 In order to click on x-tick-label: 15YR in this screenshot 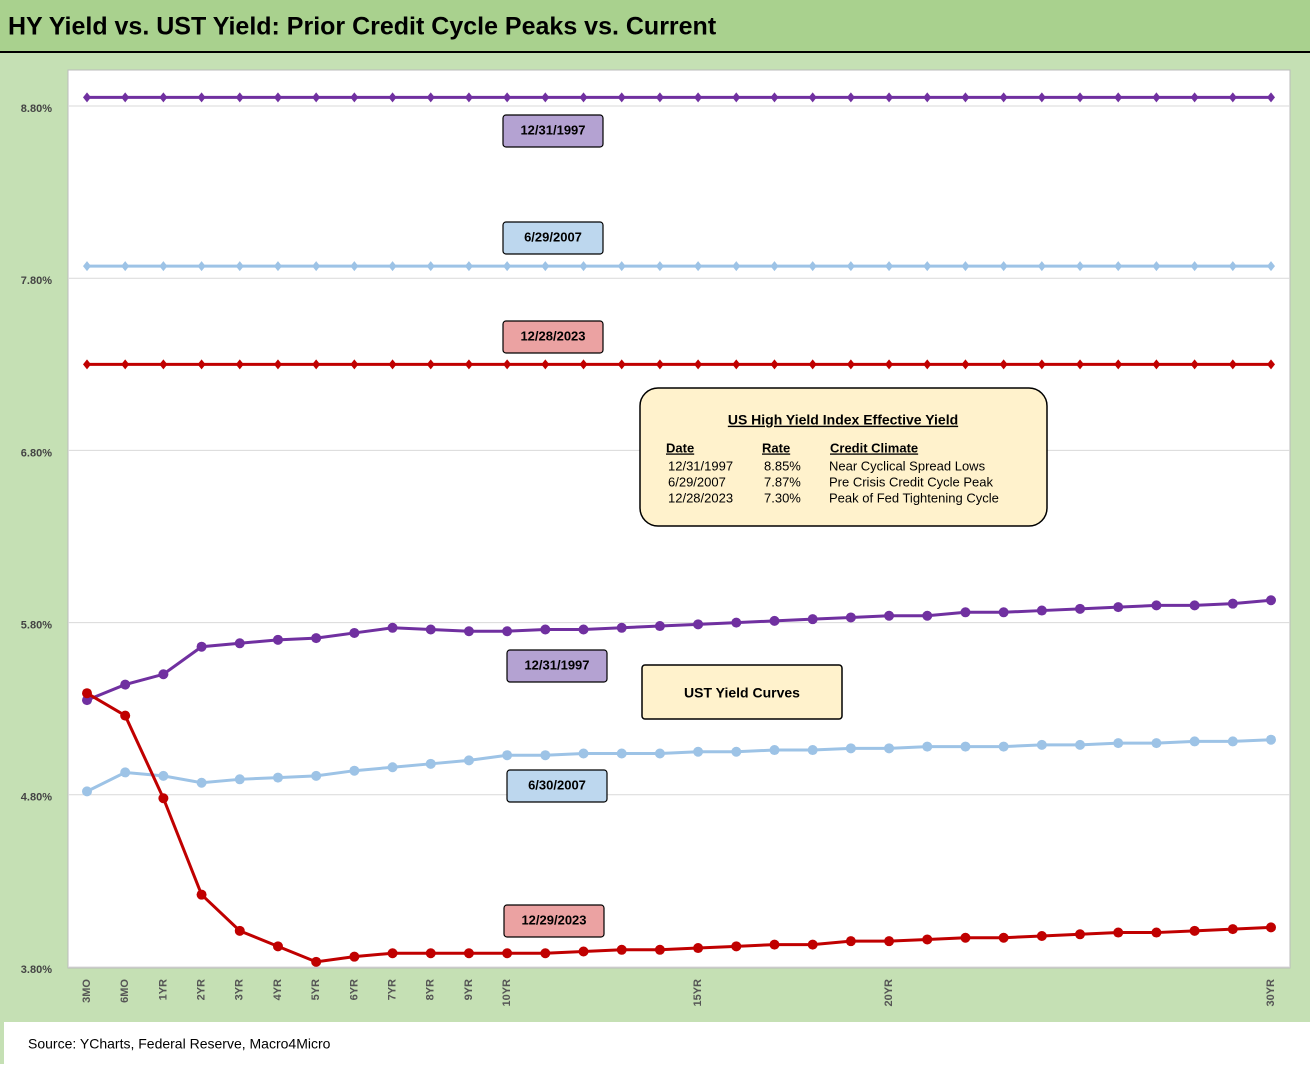, I will do `click(698, 993)`.